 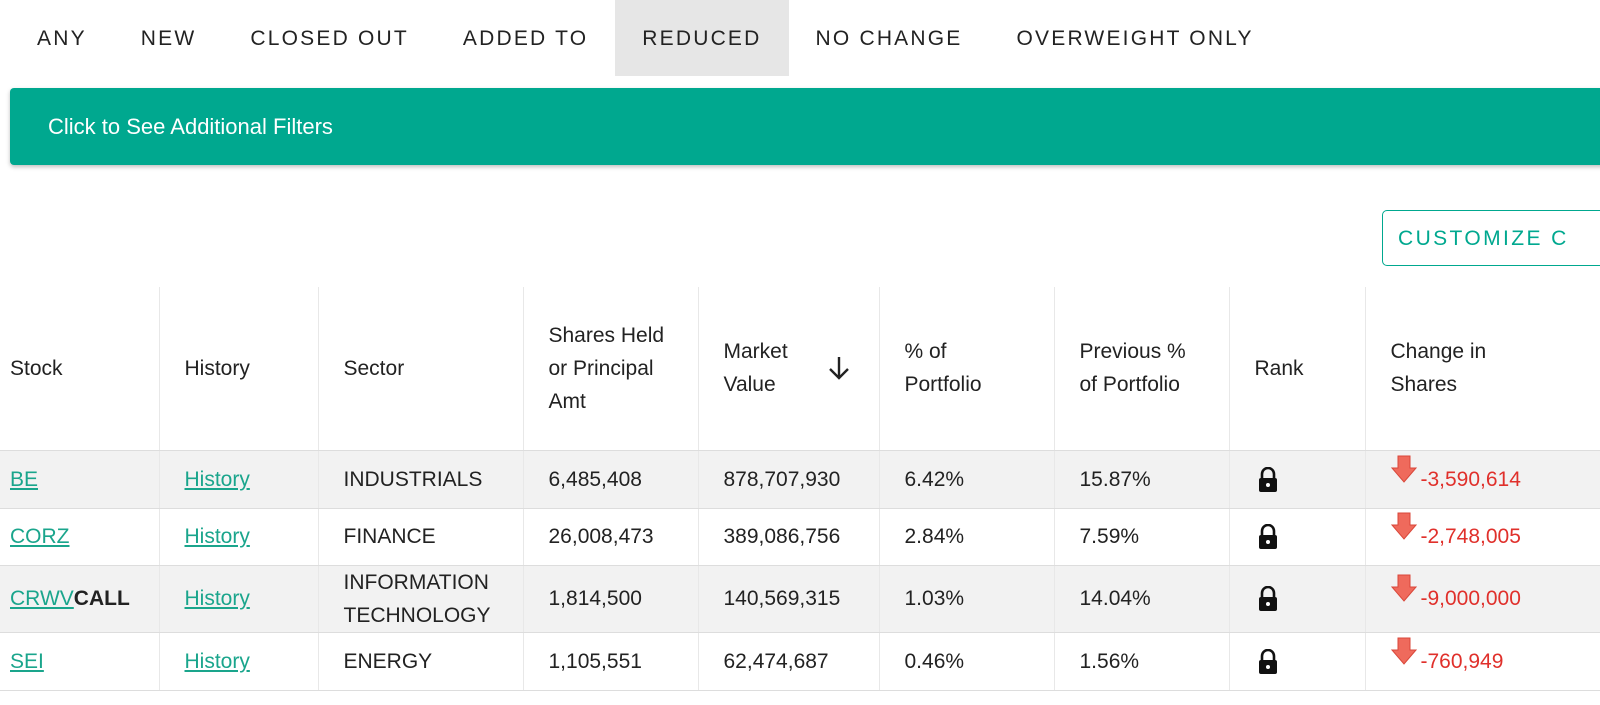 I want to click on column-header: Rank, so click(x=1296, y=369).